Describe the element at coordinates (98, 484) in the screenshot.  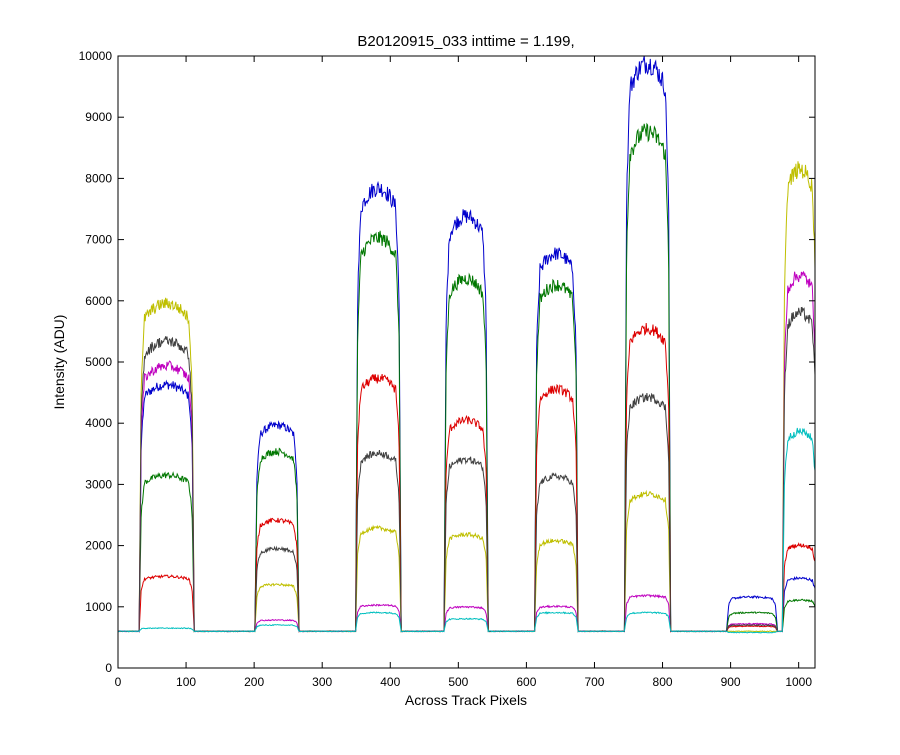
I see `y-tick-label: 3000` at that location.